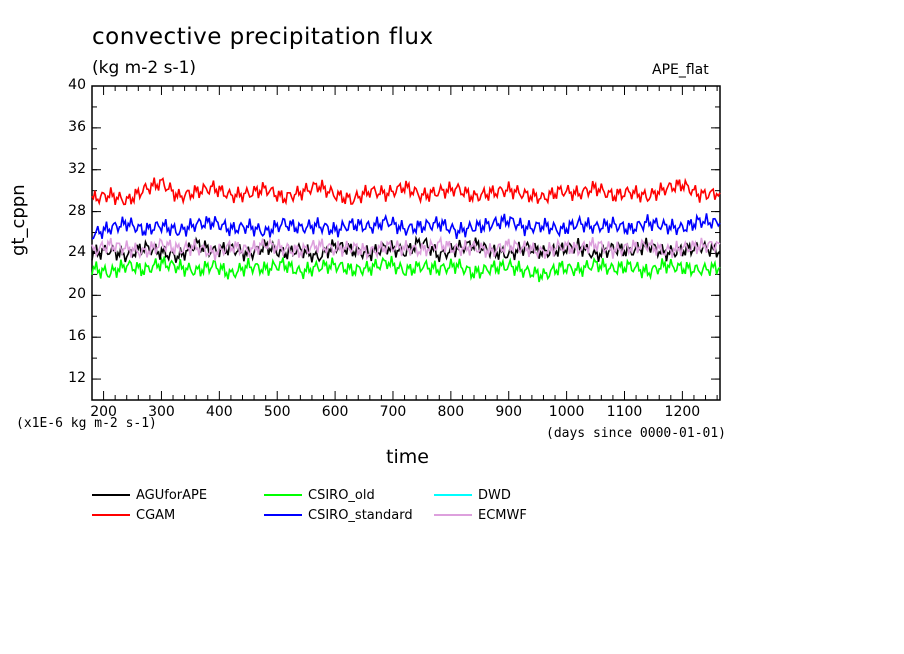 This screenshot has height=654, width=904. Describe the element at coordinates (18, 220) in the screenshot. I see `y-axis-label: gt_cppn` at that location.